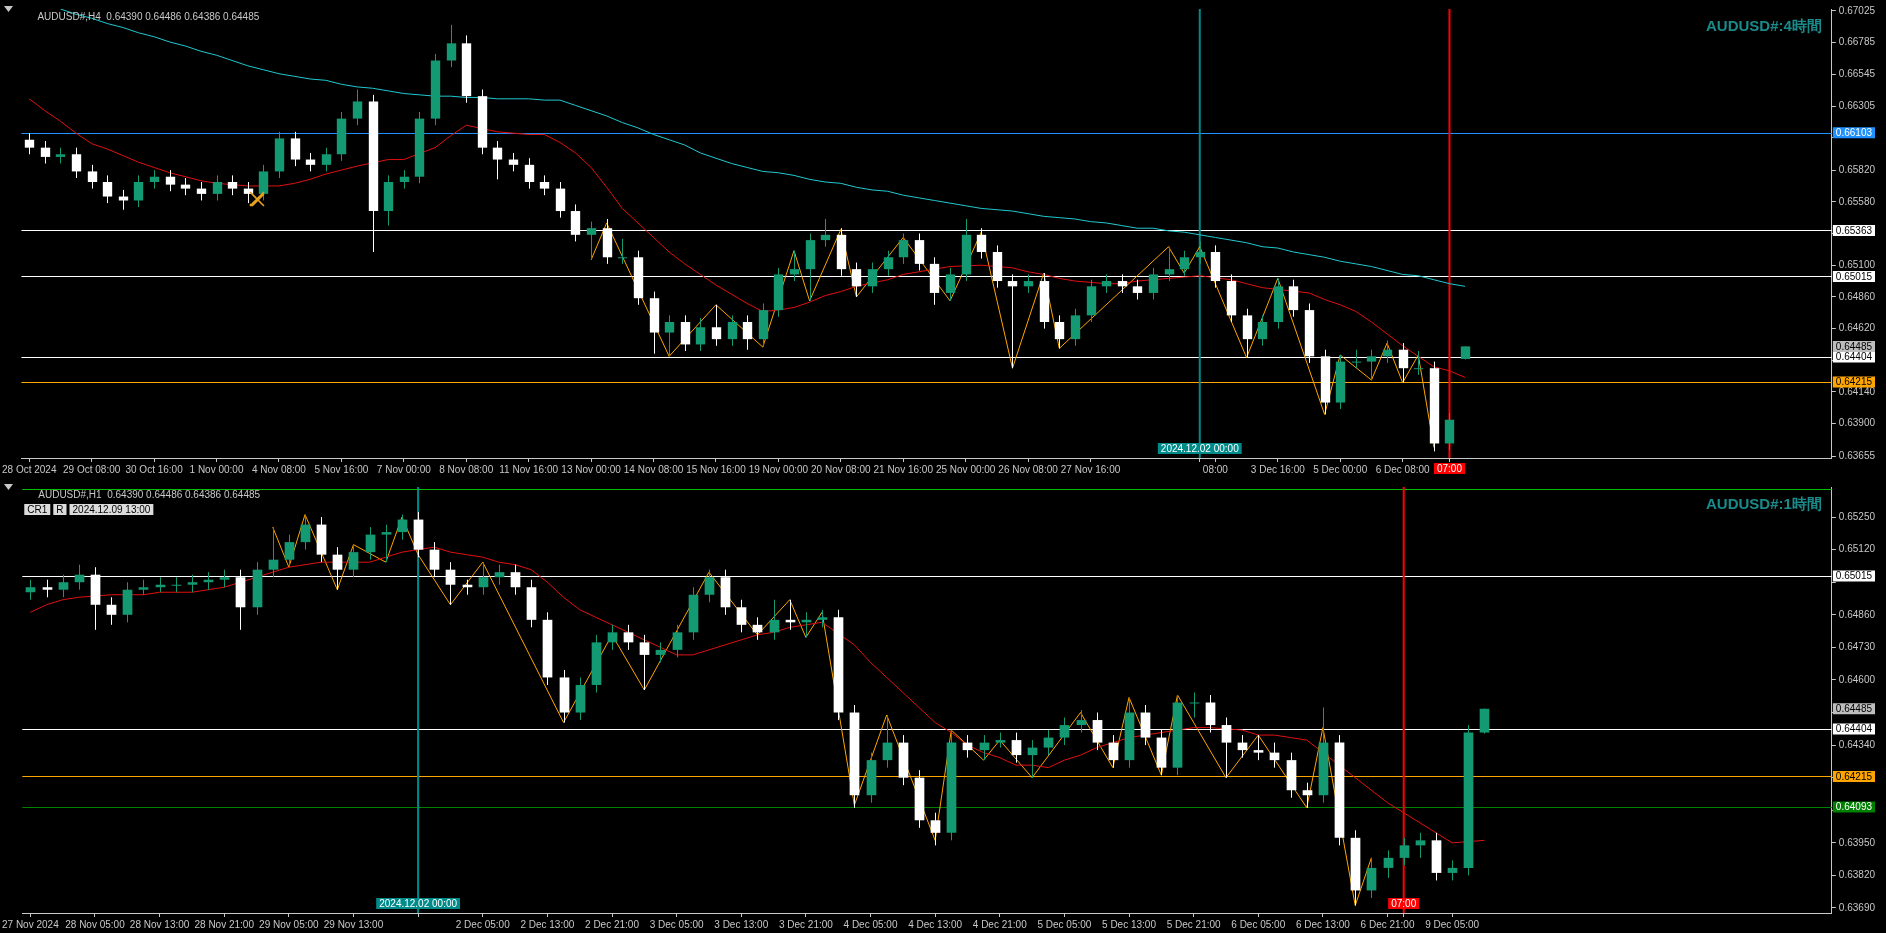 The image size is (1886, 933). Describe the element at coordinates (466, 469) in the screenshot. I see `x-tick-label: 8 Nov 08:00` at that location.